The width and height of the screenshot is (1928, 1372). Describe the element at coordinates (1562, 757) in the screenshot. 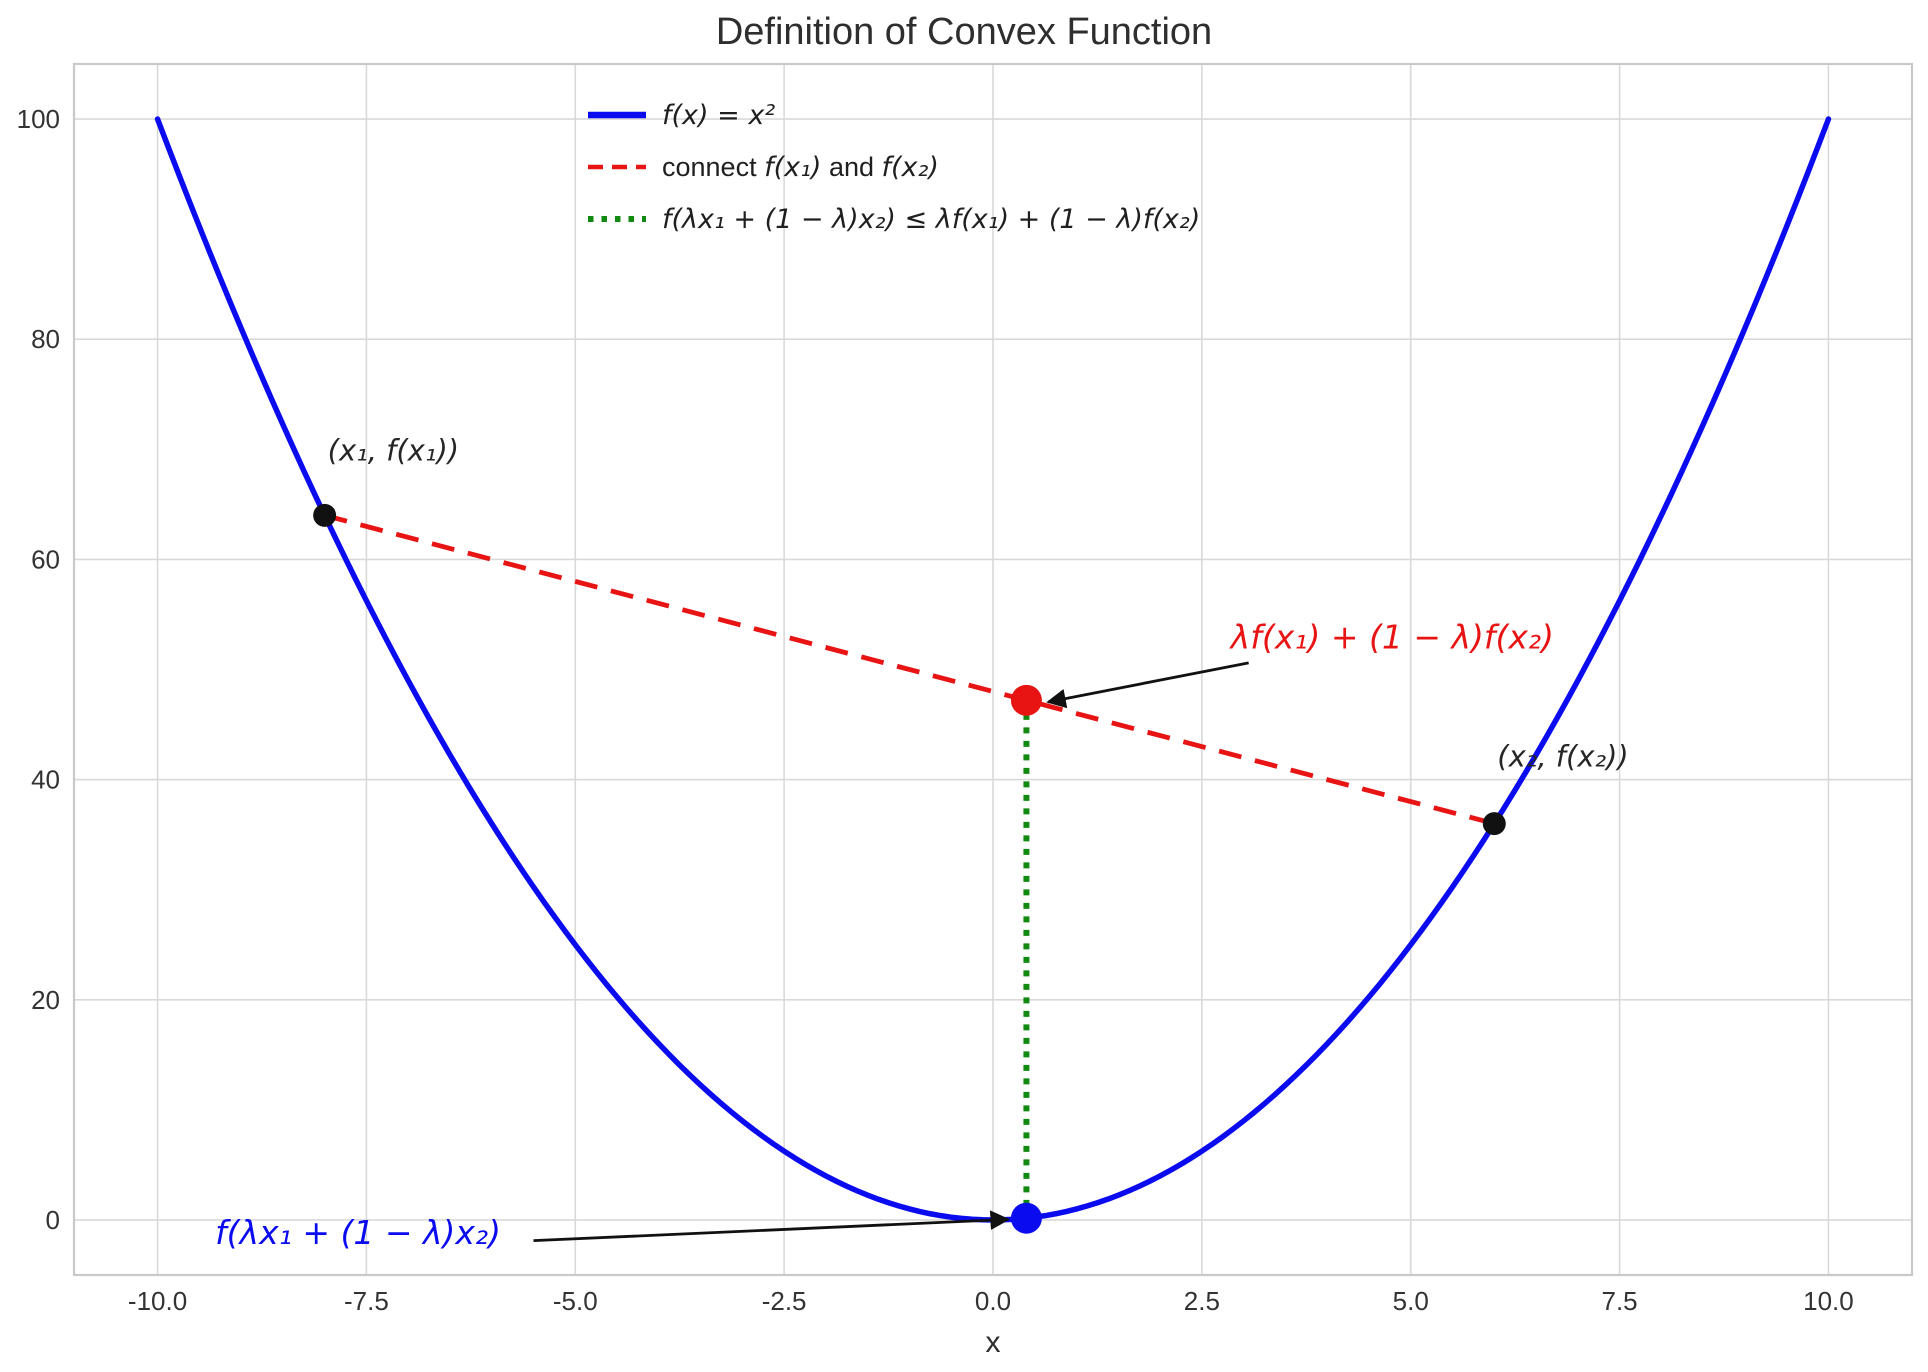

I see `point-label: (x₂, f(x₂))` at that location.